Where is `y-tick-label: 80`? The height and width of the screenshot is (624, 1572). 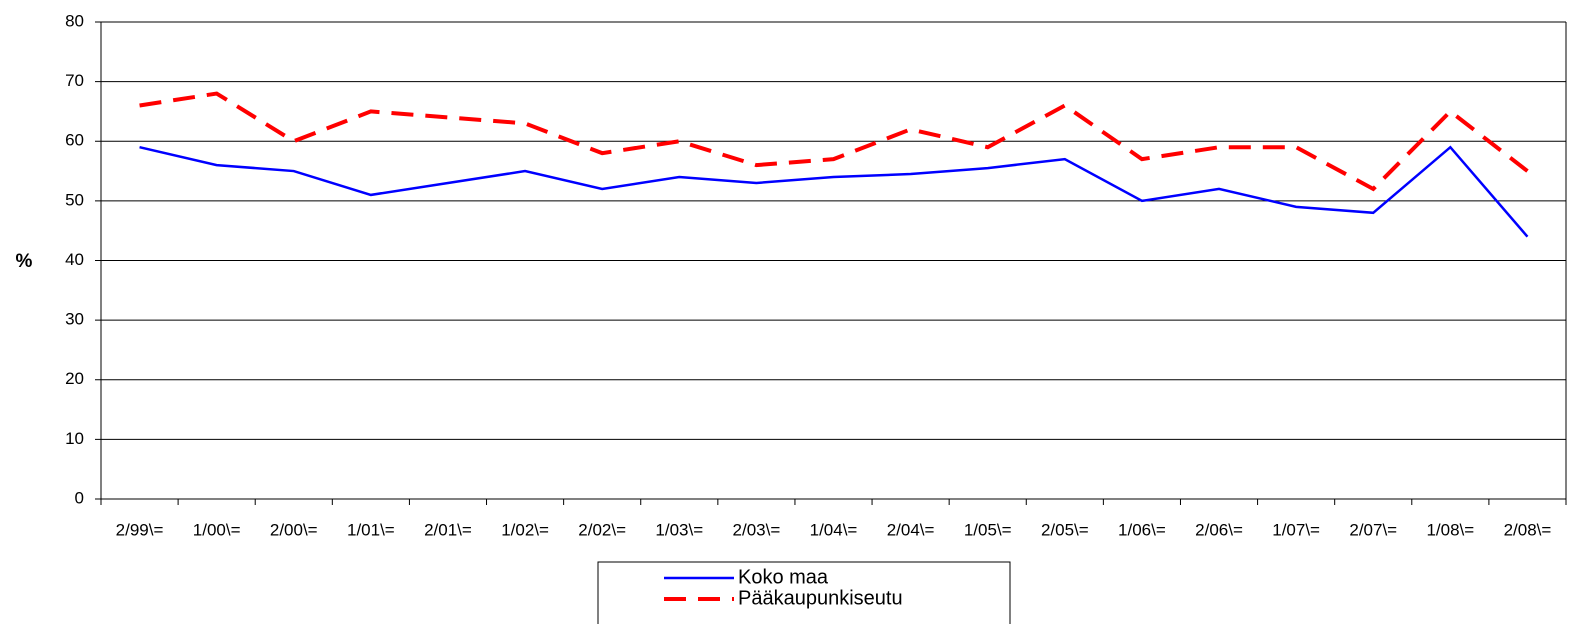 y-tick-label: 80 is located at coordinates (74, 20).